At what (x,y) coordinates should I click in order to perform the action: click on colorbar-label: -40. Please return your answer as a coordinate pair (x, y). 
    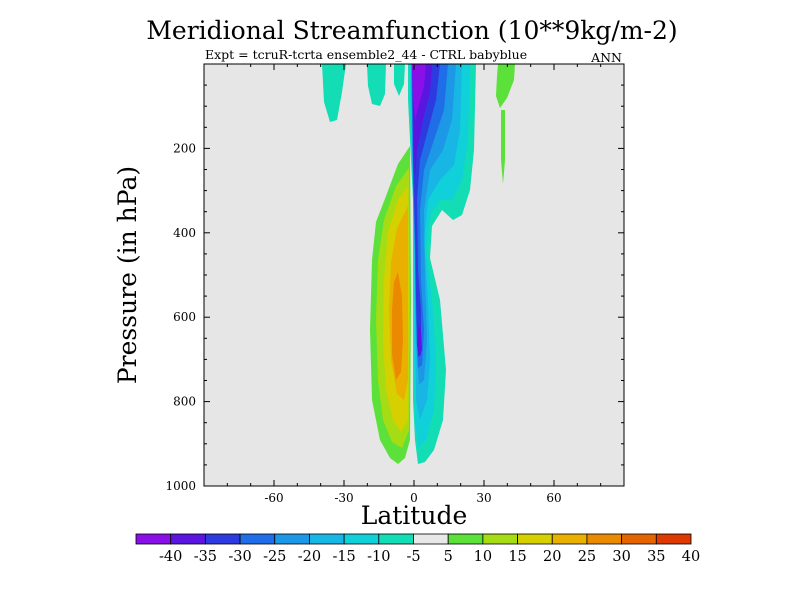
    Looking at the image, I should click on (170, 557).